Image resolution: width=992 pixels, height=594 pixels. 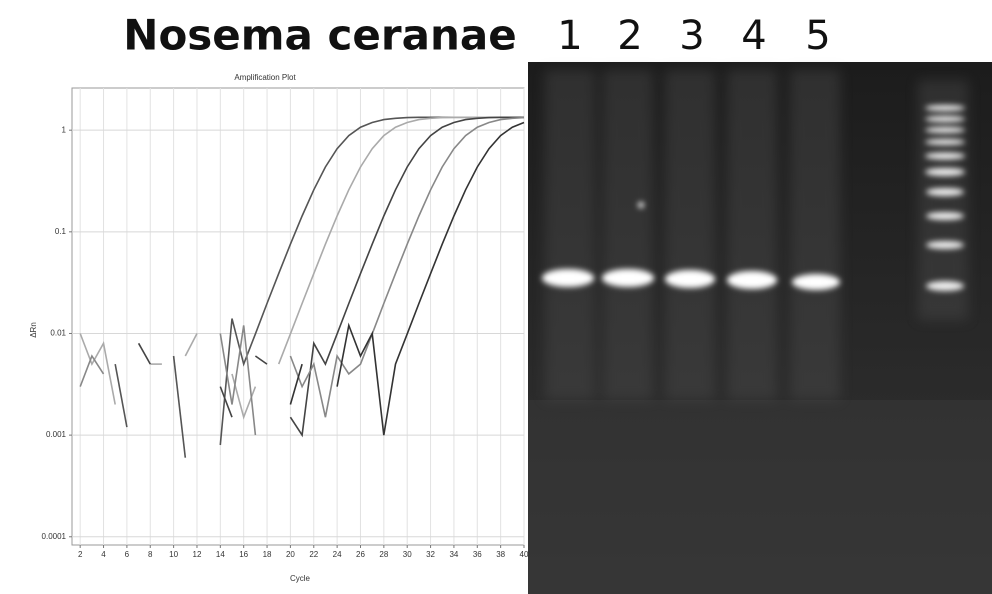 What do you see at coordinates (220, 554) in the screenshot?
I see `x-tick-label: 14` at bounding box center [220, 554].